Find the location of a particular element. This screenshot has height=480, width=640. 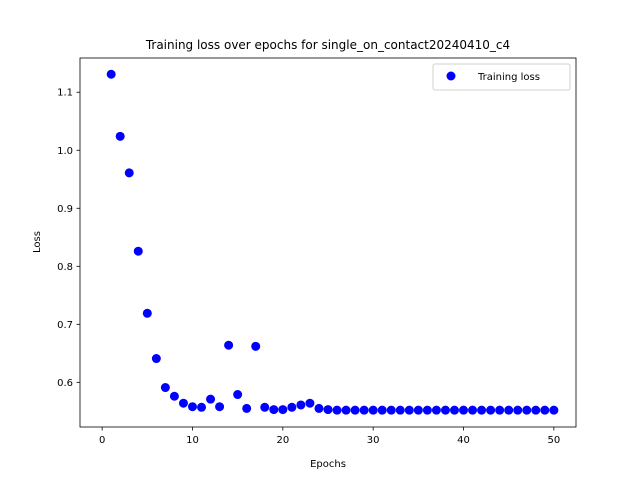

x-tick-label: 0 is located at coordinates (102, 440).